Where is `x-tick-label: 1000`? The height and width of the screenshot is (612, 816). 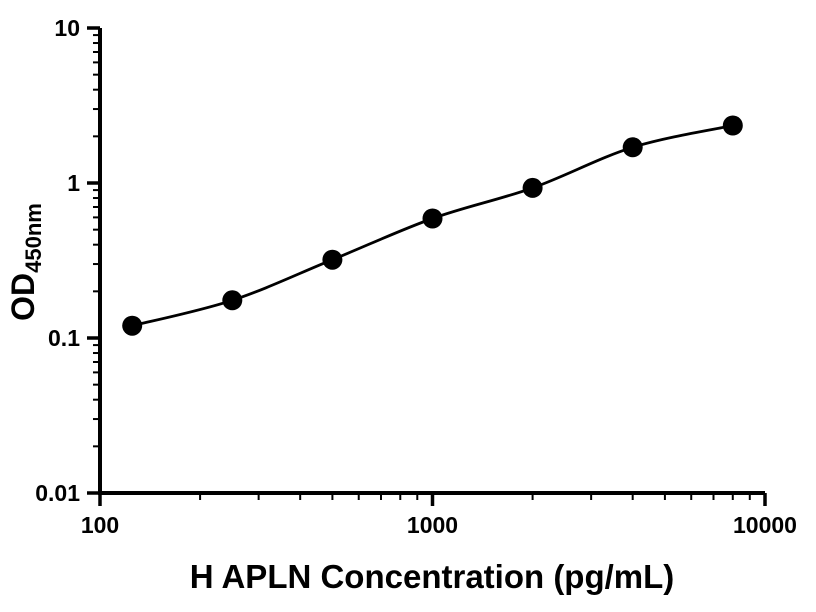 x-tick-label: 1000 is located at coordinates (432, 525).